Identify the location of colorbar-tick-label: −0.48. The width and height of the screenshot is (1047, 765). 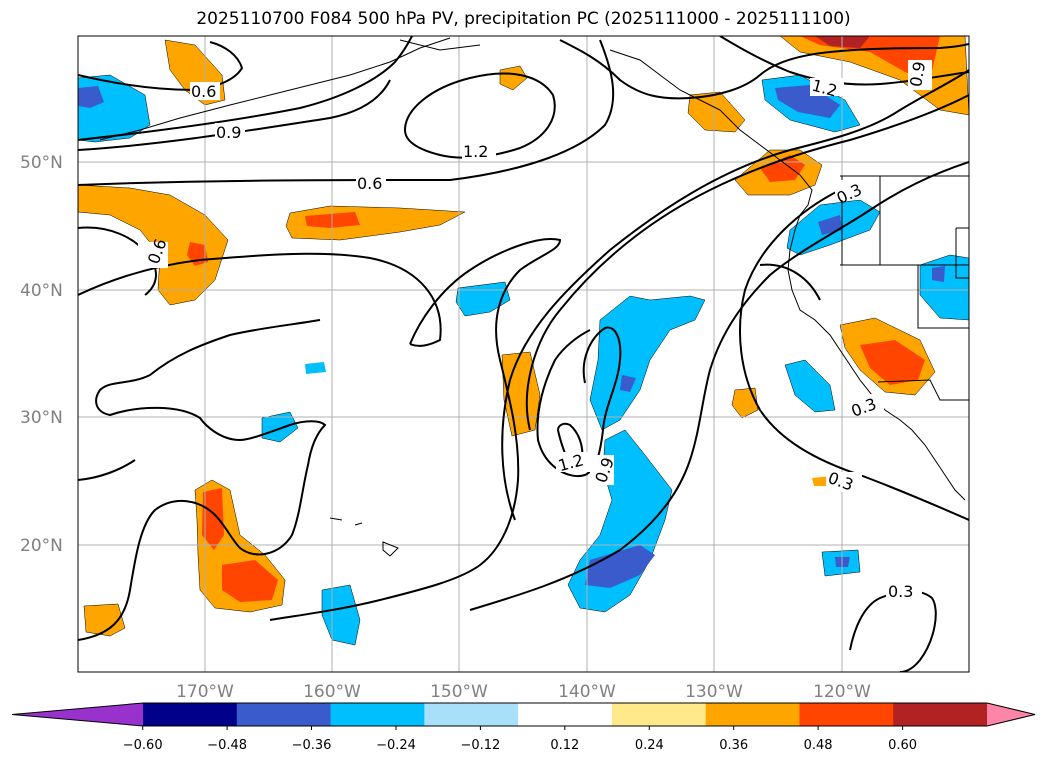
(227, 745).